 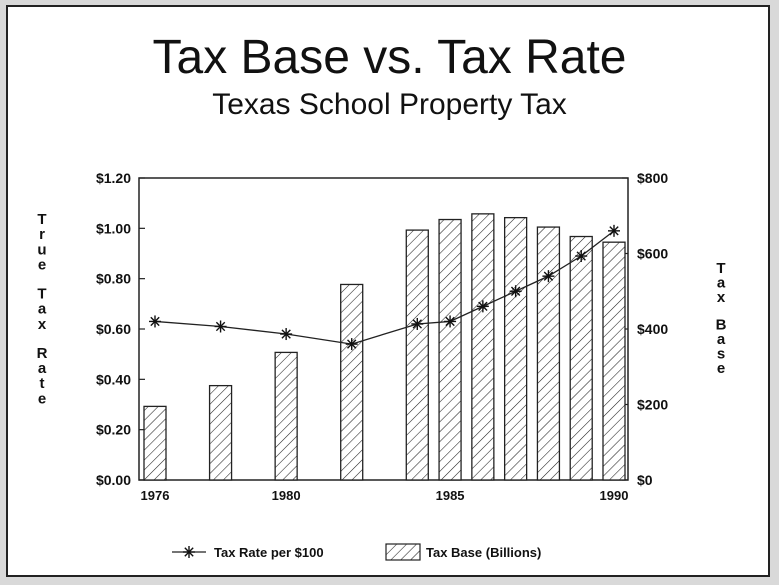 What do you see at coordinates (113, 279) in the screenshot?
I see `left-tick-label: $0.80` at bounding box center [113, 279].